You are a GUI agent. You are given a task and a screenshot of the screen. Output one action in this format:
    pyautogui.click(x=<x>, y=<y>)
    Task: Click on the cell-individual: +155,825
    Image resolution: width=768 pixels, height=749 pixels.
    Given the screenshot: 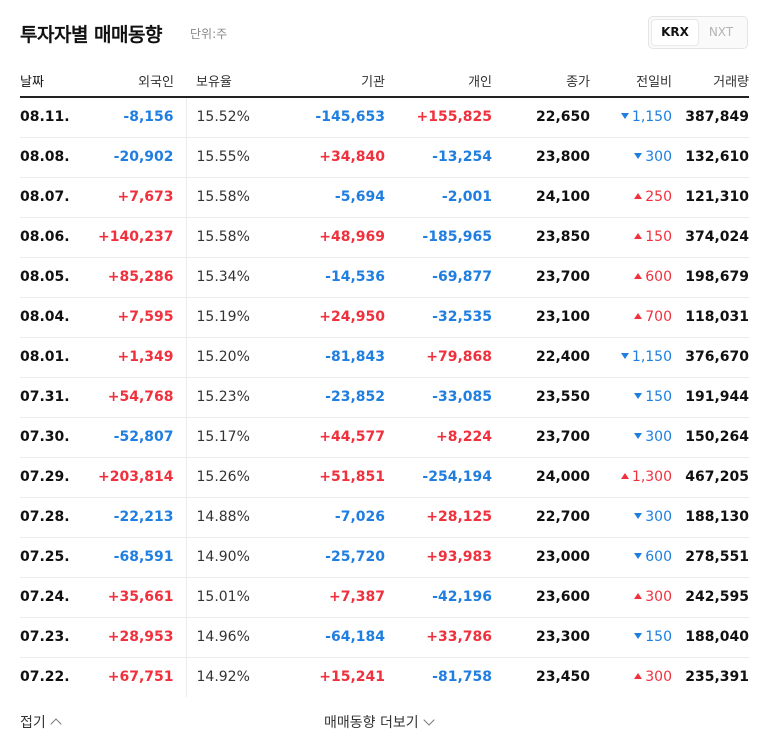 What is the action you would take?
    pyautogui.click(x=438, y=117)
    